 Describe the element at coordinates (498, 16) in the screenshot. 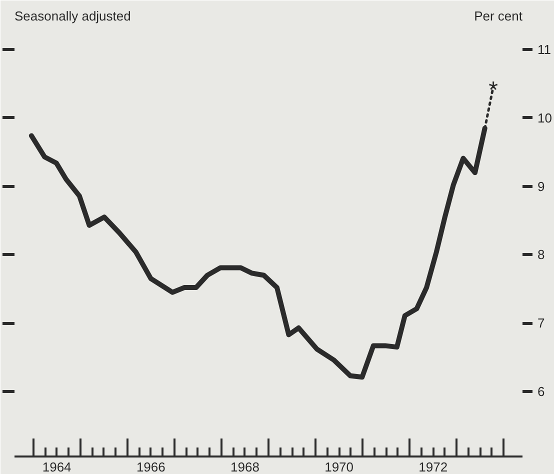

I see `y-axis-title: Per cent` at that location.